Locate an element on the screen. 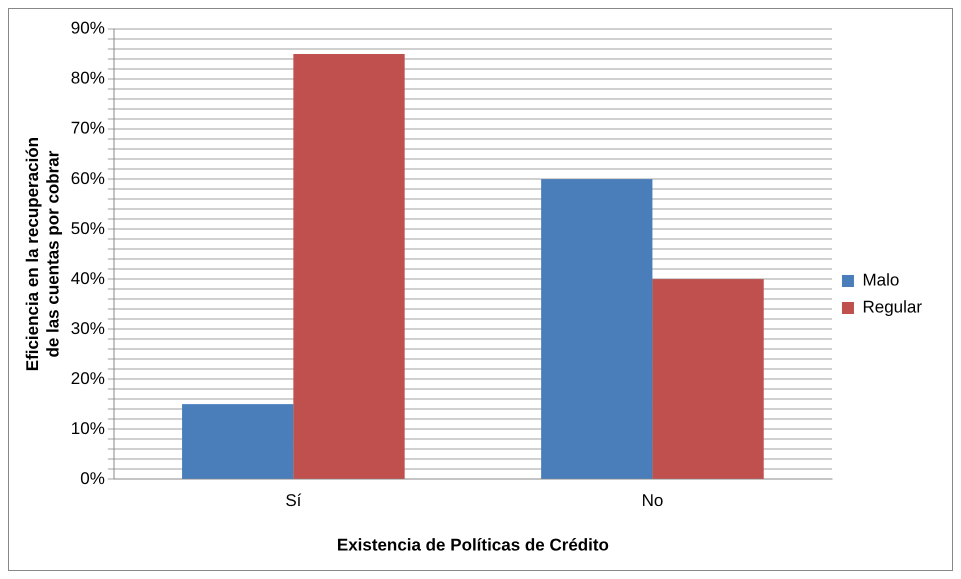  y-tick-label: 70% is located at coordinates (87, 128).